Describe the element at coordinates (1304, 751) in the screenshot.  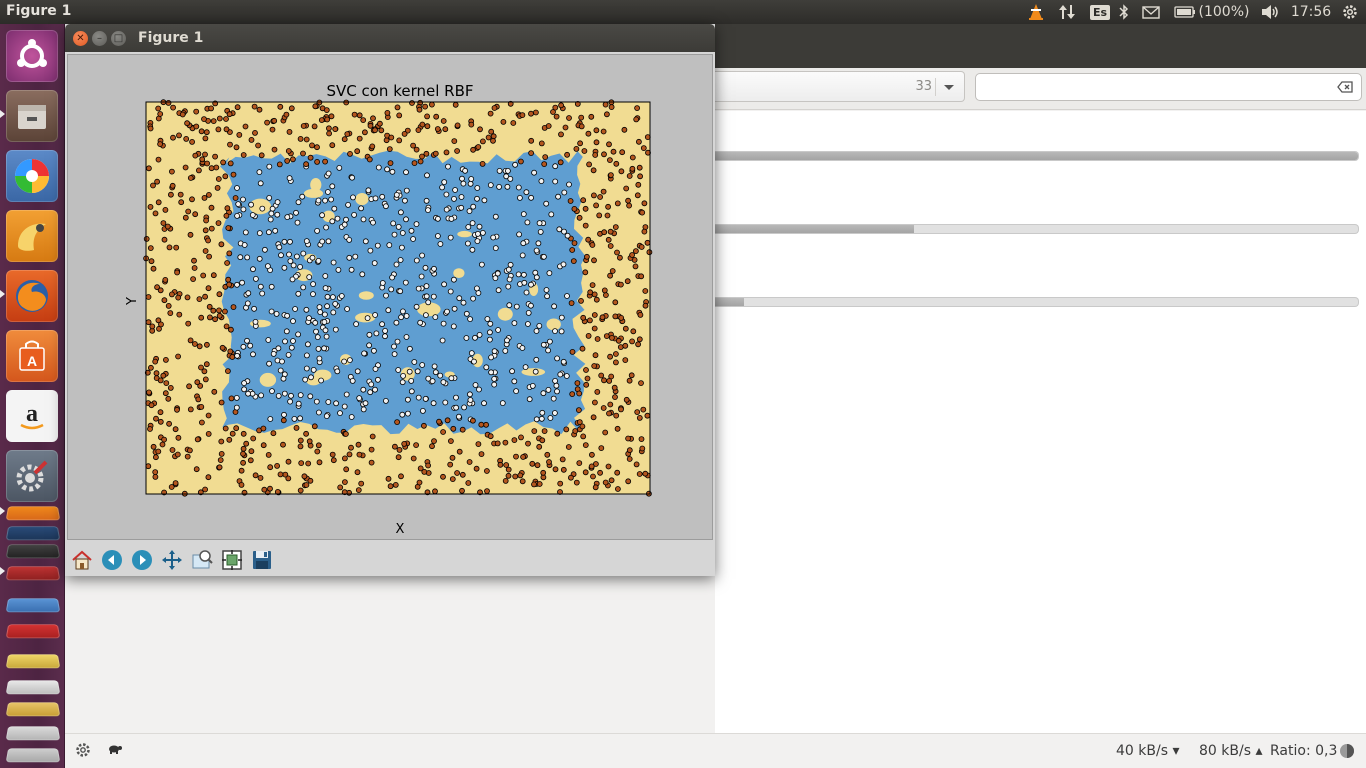
I see `ratio-label: Ratio: 0,3` at that location.